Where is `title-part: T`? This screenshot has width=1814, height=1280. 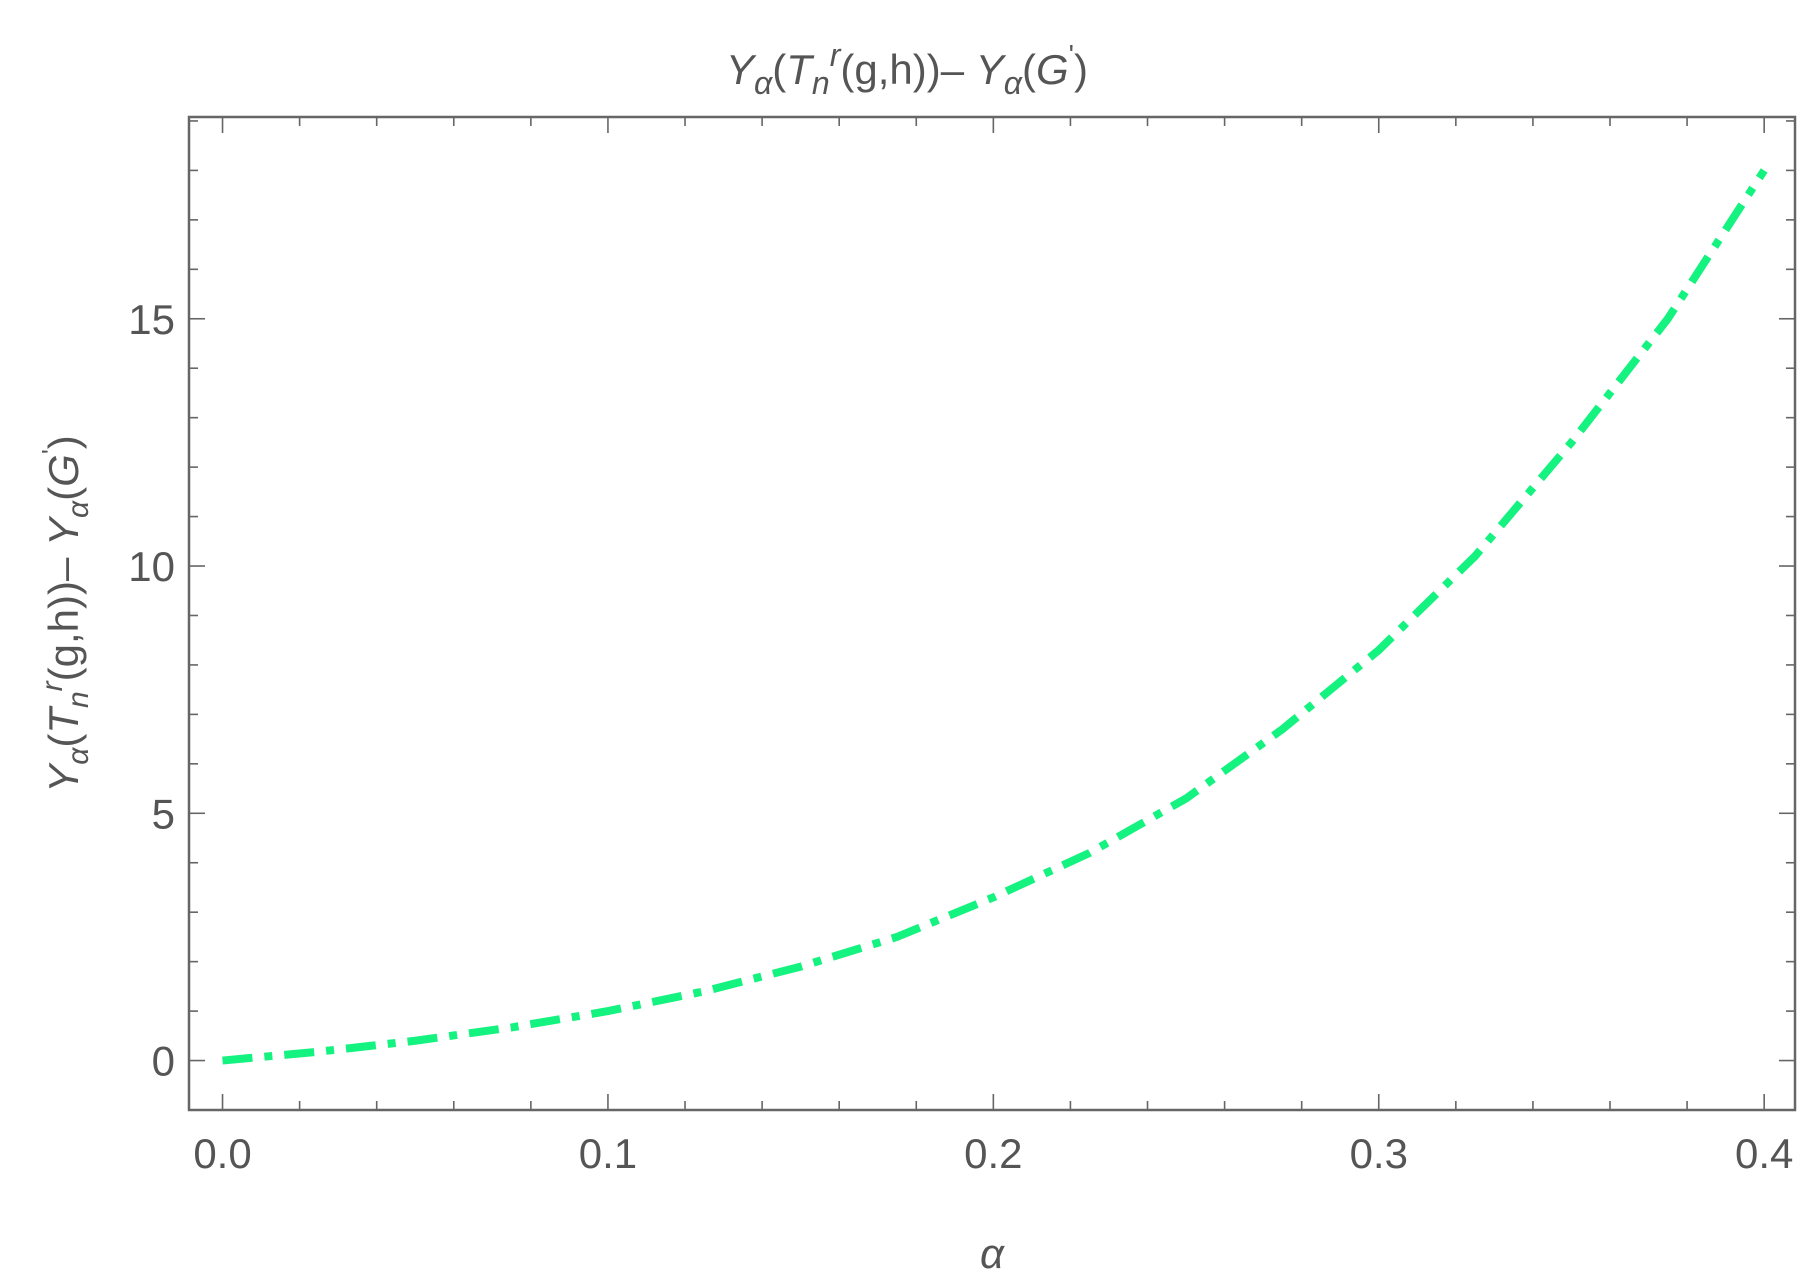
title-part: T is located at coordinates (800, 69).